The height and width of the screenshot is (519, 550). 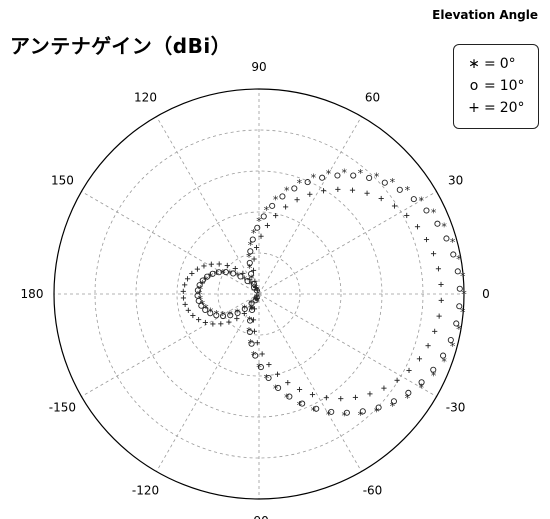 I want to click on legend-item-0: ∗ = 0°, so click(x=502, y=64).